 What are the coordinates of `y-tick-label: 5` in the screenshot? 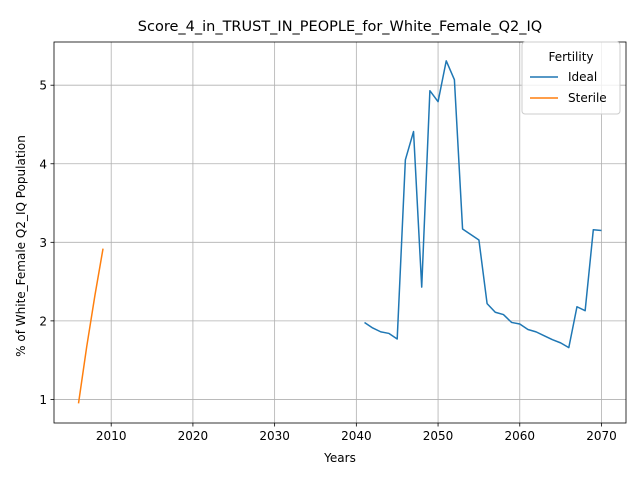 It's located at (43, 86).